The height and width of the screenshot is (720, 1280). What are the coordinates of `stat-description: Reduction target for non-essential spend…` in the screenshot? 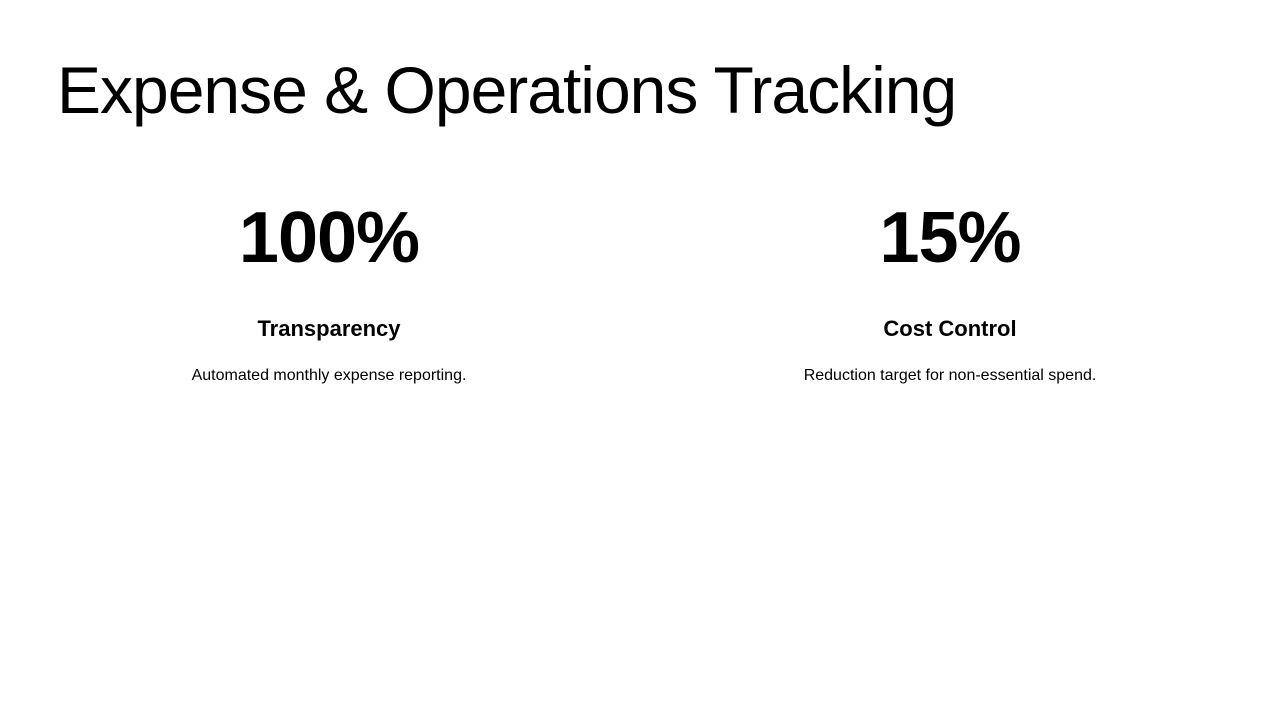 It's located at (950, 375).